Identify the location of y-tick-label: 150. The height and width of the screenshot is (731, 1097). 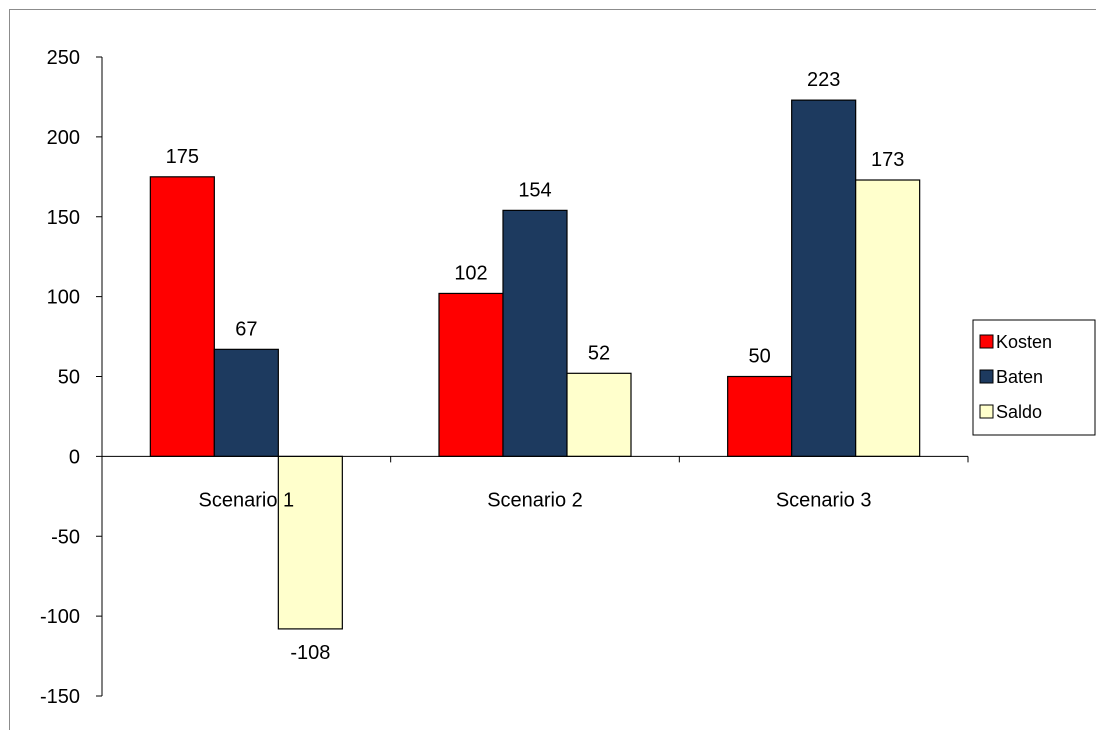
(63, 218).